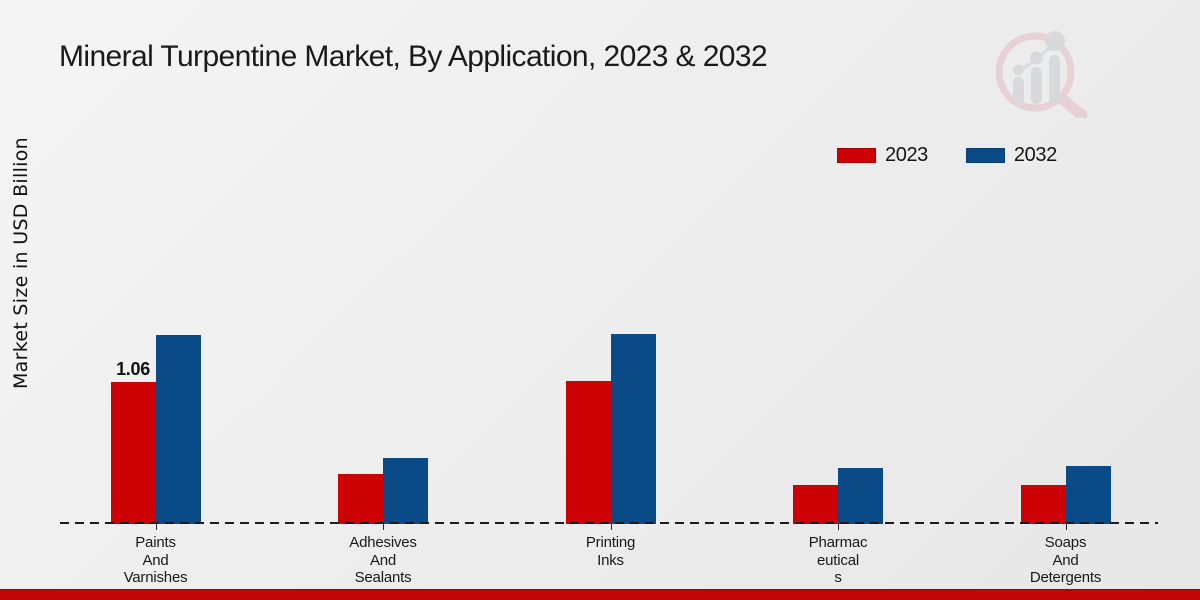  What do you see at coordinates (405, 491) in the screenshot?
I see `bar-2032-adhesives-and-sealants` at bounding box center [405, 491].